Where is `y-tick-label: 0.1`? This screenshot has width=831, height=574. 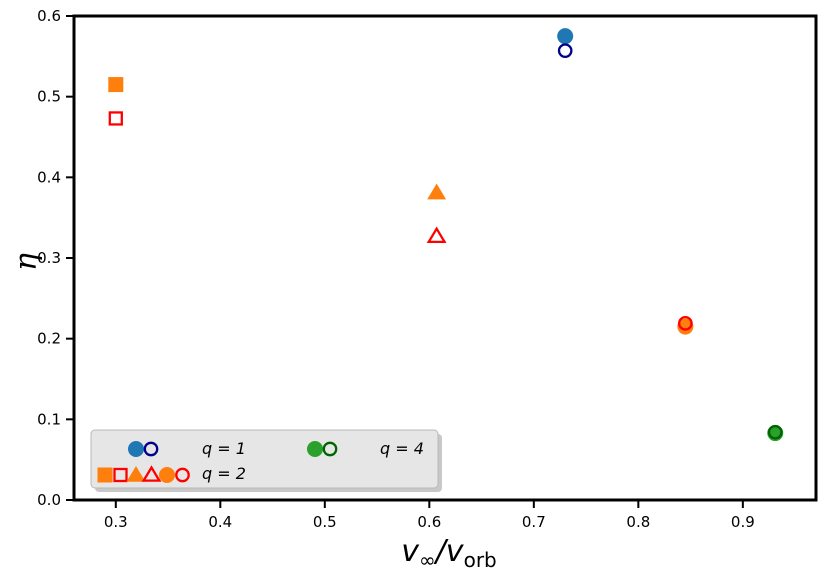 y-tick-label: 0.1 is located at coordinates (49, 419).